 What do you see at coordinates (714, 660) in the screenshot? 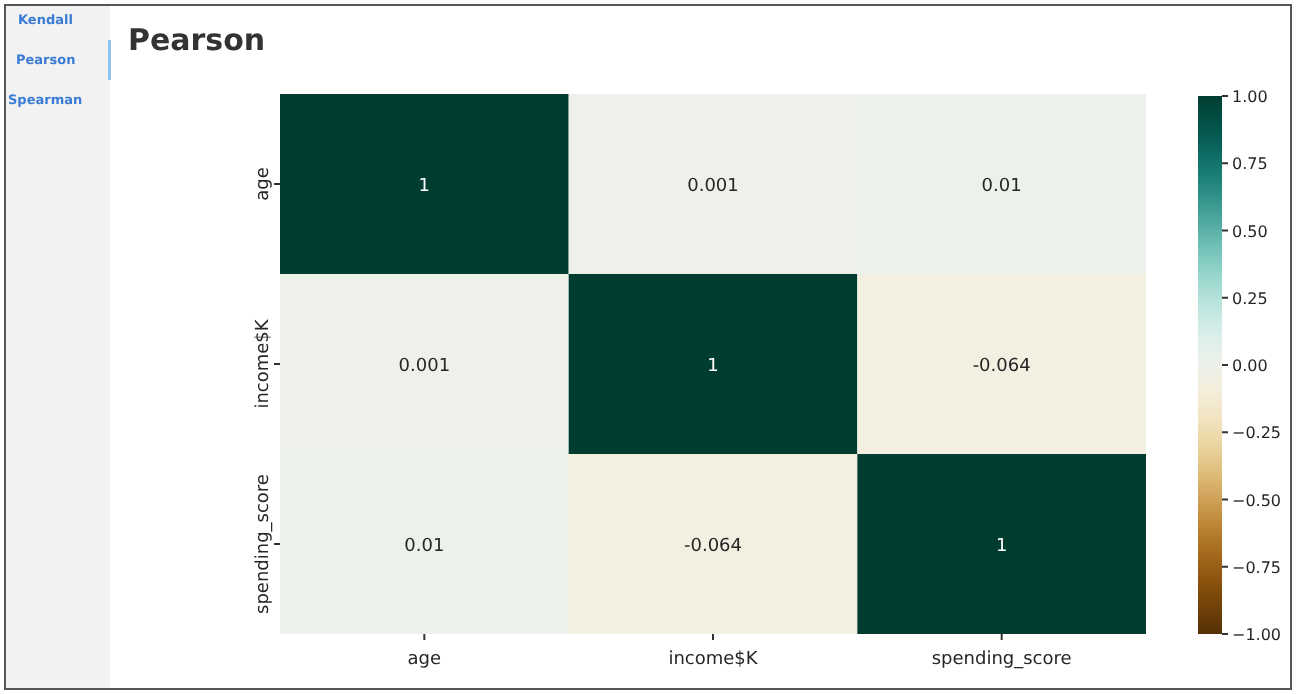
I see `x-tick-label: income$K` at bounding box center [714, 660].